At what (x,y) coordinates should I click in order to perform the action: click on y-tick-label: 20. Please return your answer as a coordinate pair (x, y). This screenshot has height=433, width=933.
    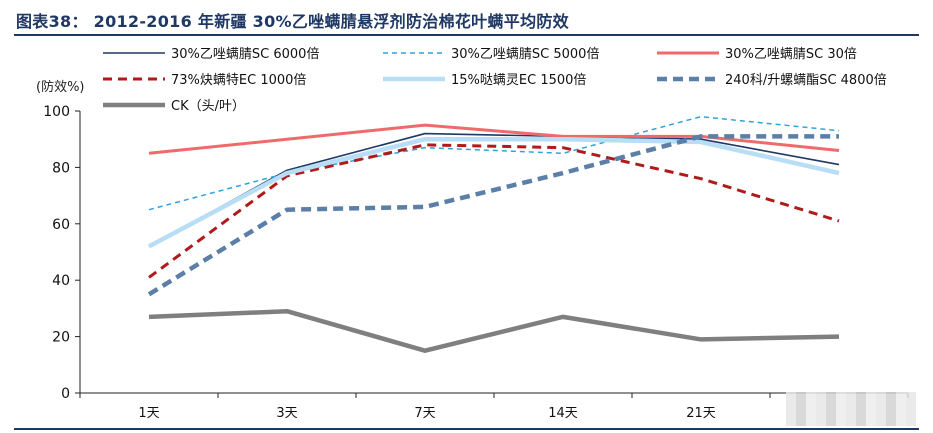
    Looking at the image, I should click on (61, 338).